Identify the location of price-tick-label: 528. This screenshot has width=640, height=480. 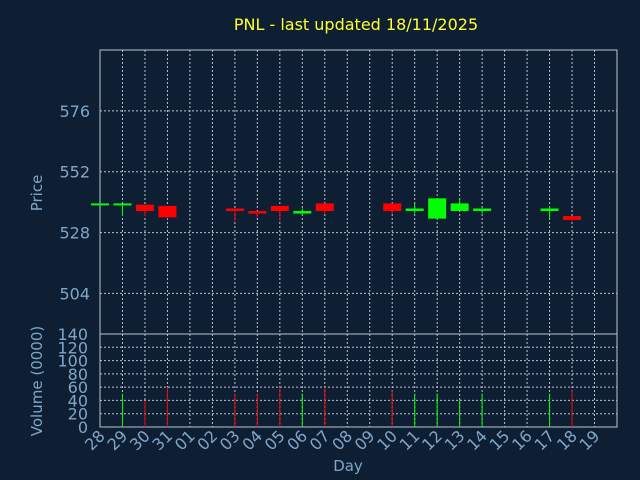
(74, 233).